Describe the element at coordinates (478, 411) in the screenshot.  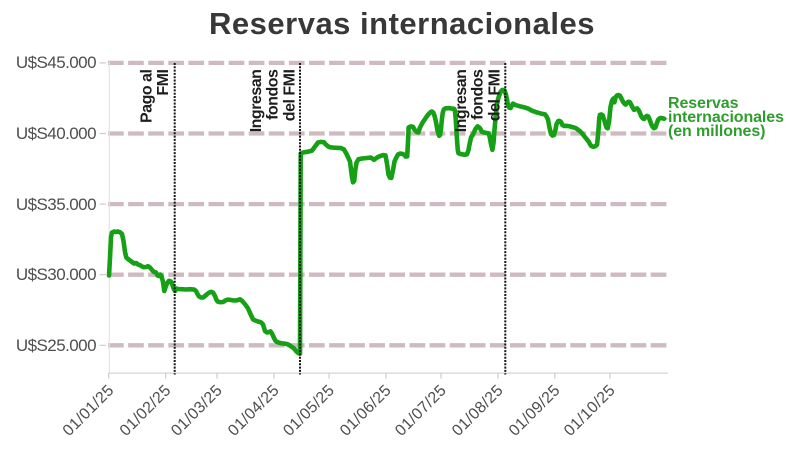
I see `svg-text: 01/08/25` at that location.